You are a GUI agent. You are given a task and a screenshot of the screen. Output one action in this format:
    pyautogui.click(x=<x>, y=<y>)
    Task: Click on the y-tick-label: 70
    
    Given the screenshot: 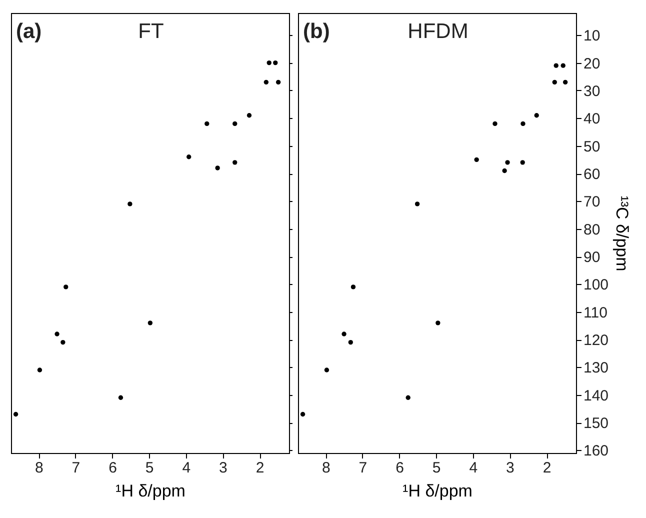 What is the action you would take?
    pyautogui.click(x=592, y=202)
    